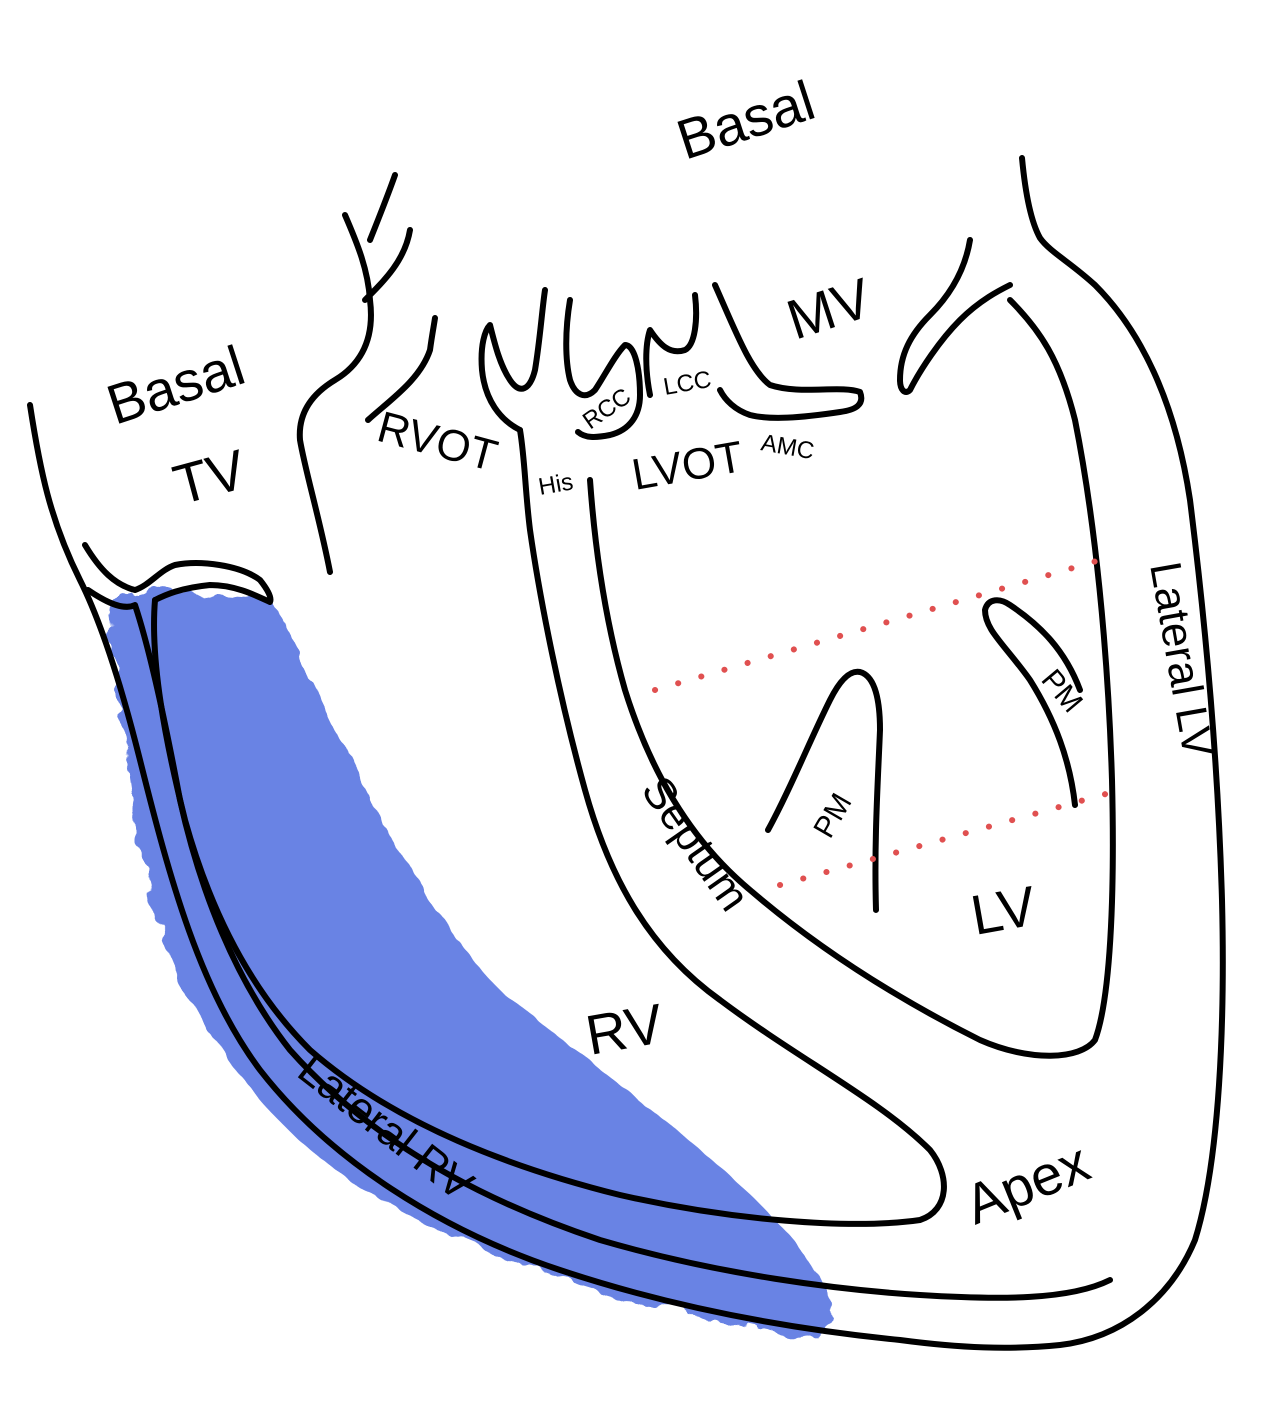 The width and height of the screenshot is (1280, 1418). Describe the element at coordinates (877, 625) in the screenshot. I see `basal-level-marker` at that location.